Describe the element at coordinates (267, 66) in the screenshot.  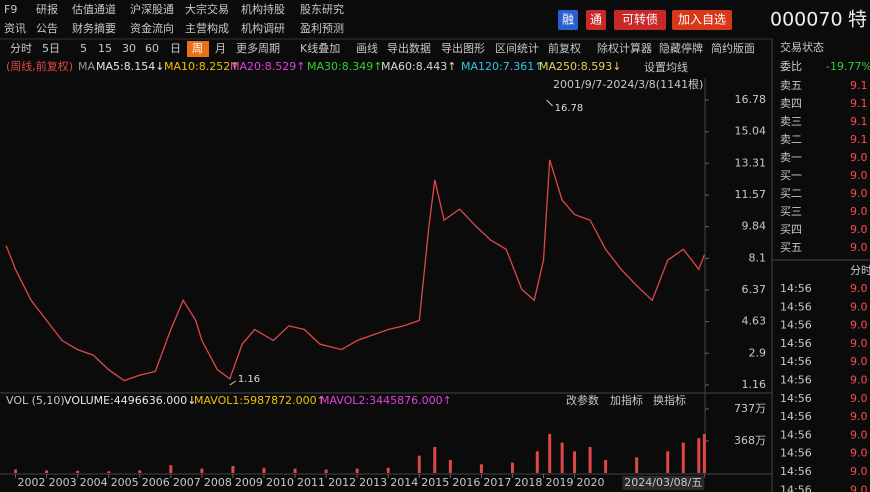
I see `ma-legend: MA20:8.529↑` at that location.